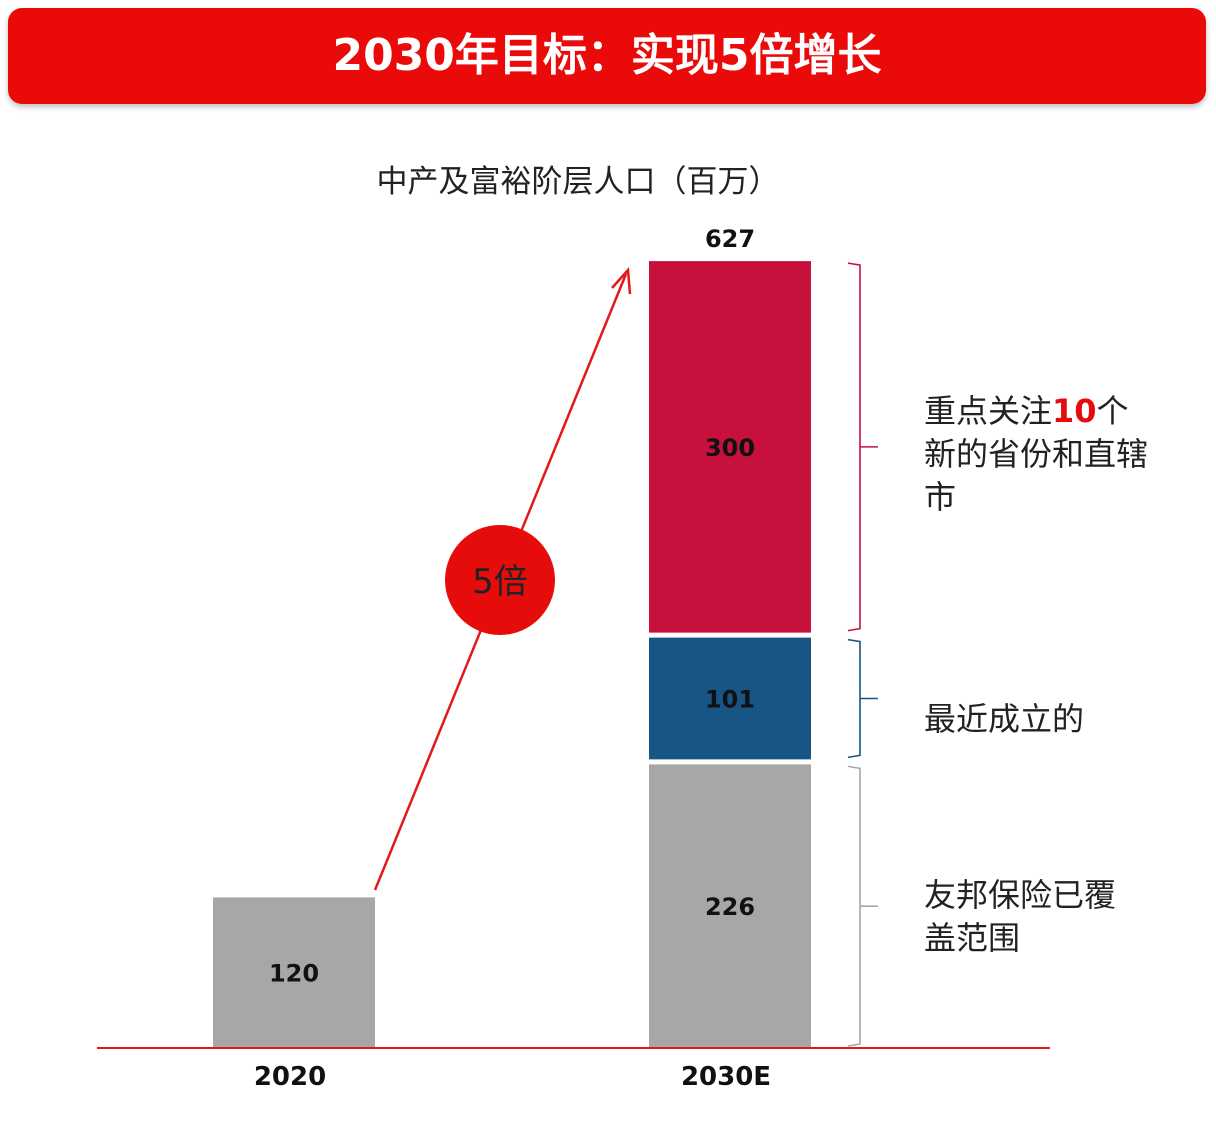  What do you see at coordinates (726, 1077) in the screenshot?
I see `x-tick-label: 2030E` at bounding box center [726, 1077].